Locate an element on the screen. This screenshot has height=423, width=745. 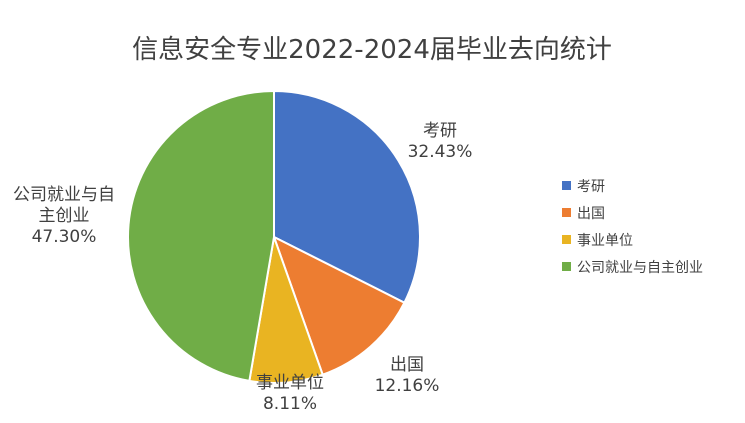
legend-label-1: 考研 is located at coordinates (591, 187).